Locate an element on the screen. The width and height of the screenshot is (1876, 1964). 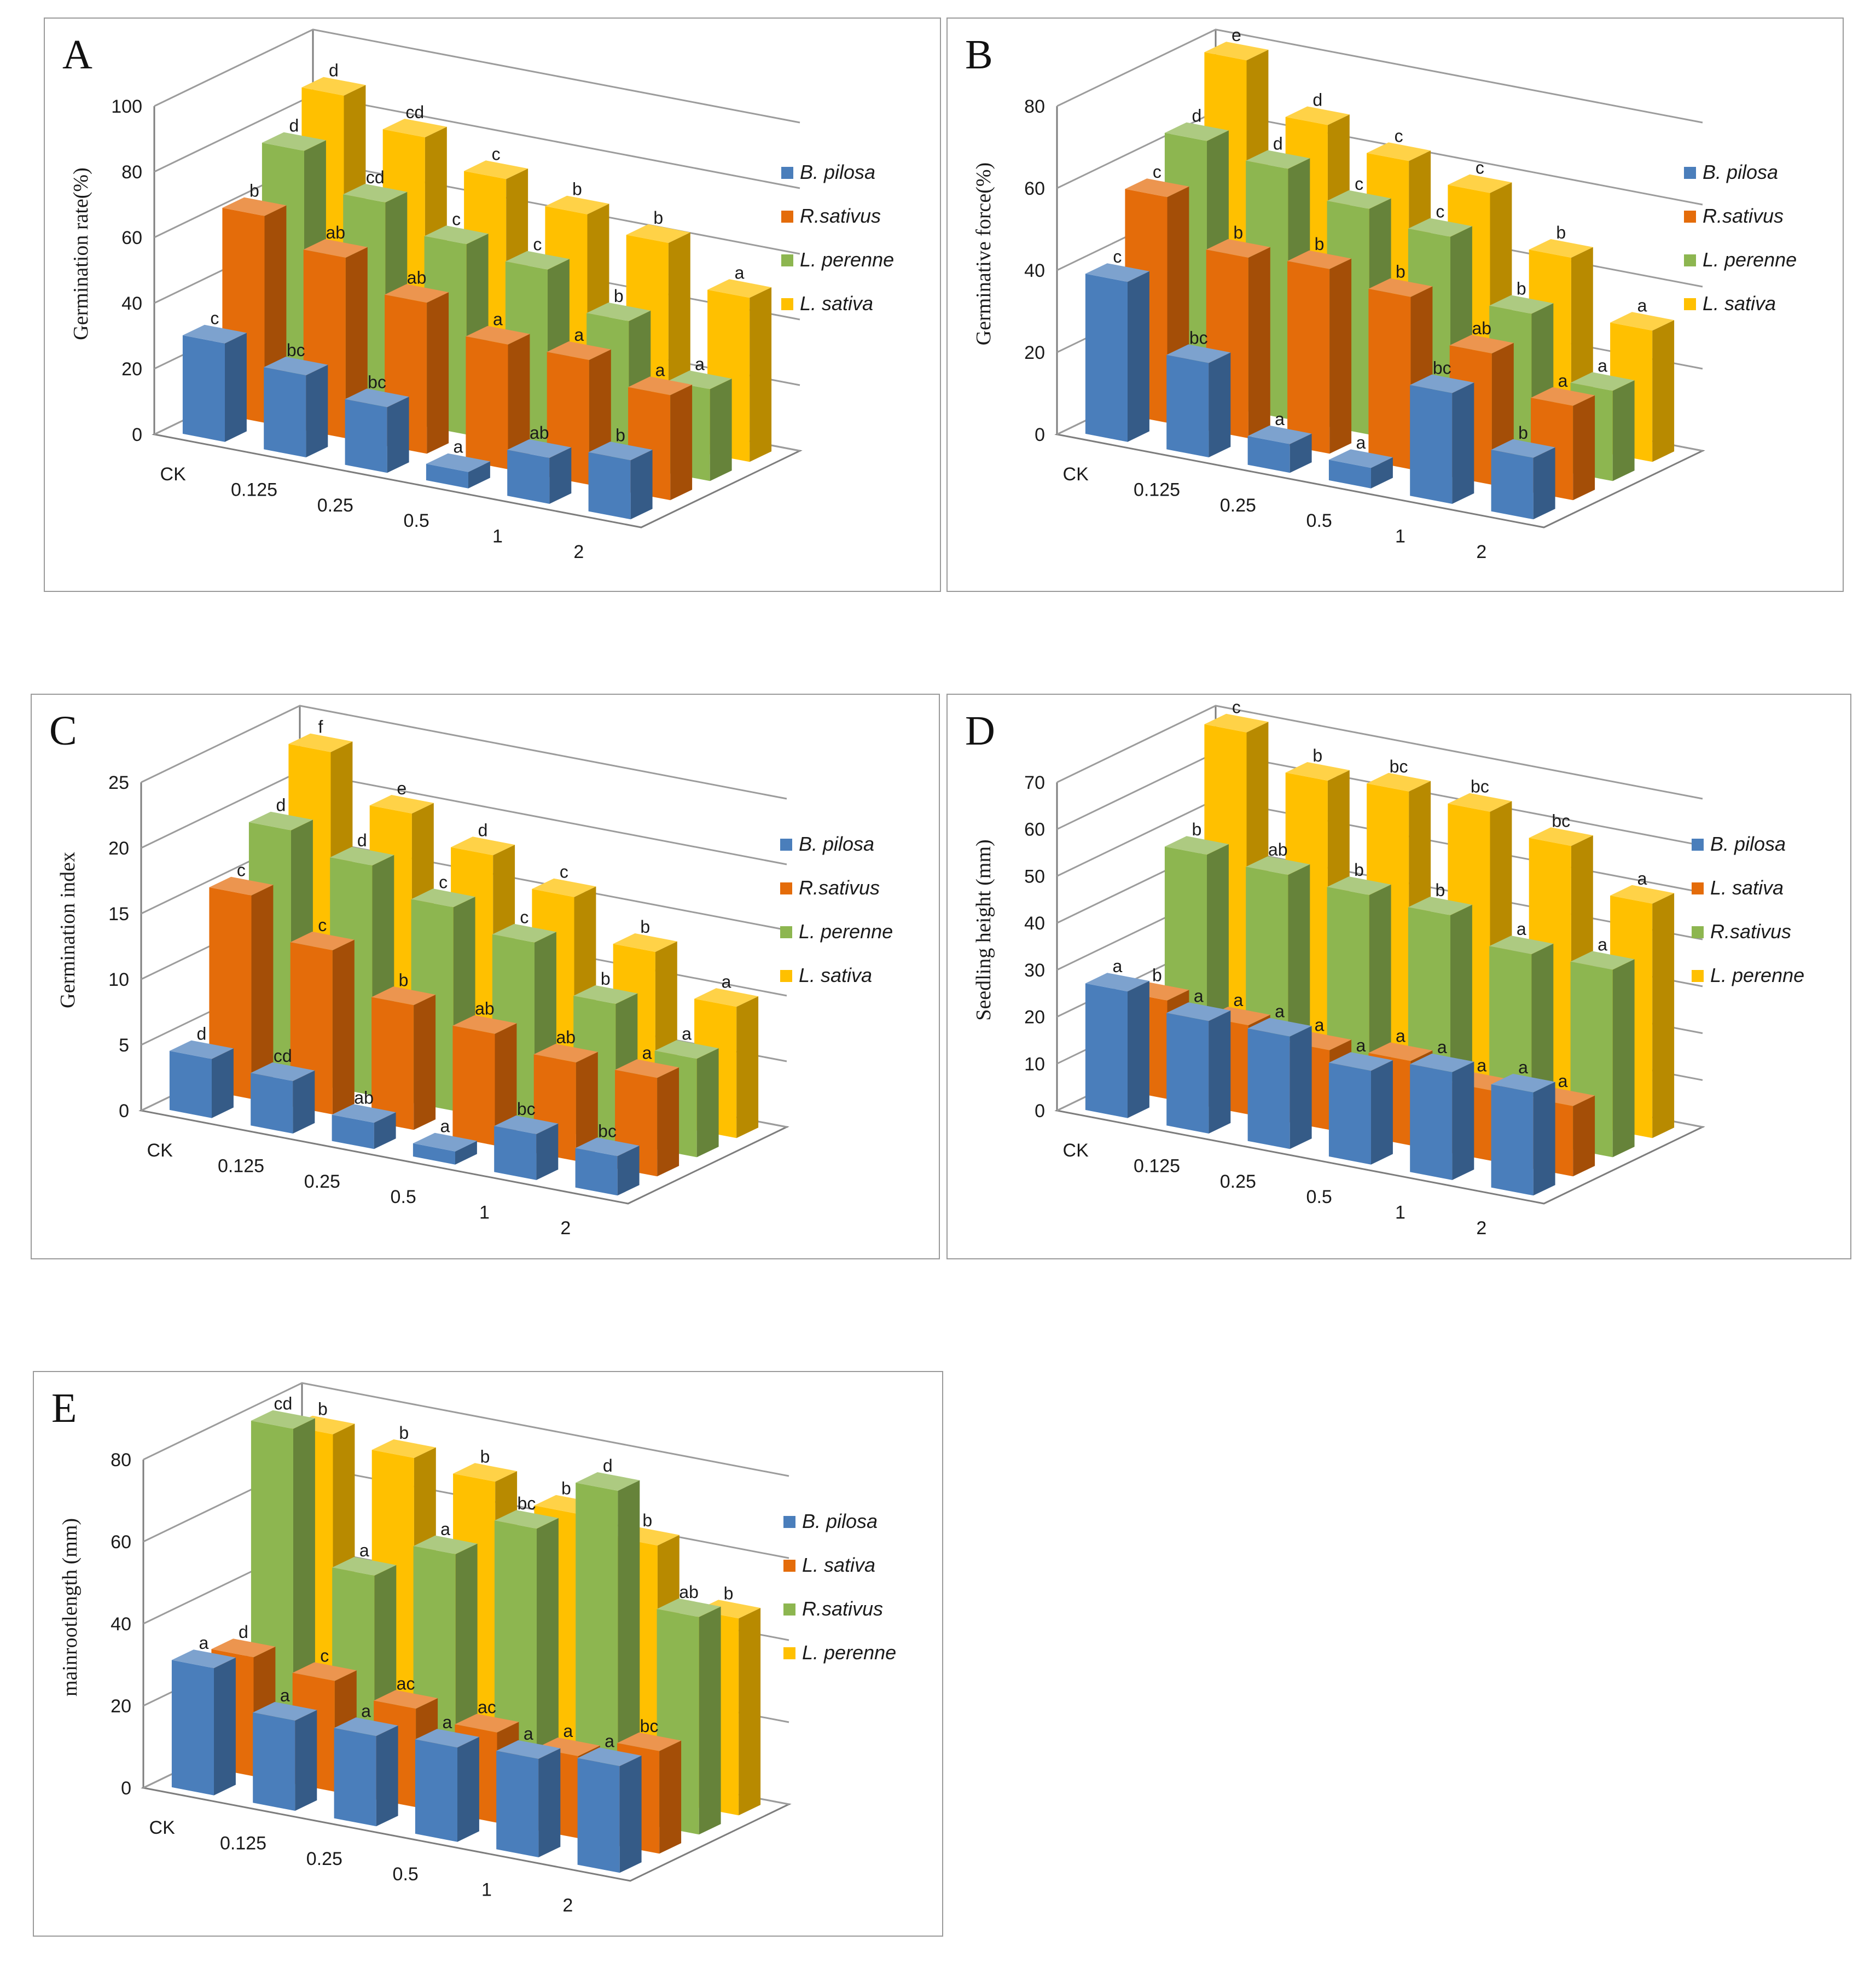
x-tick-label: 0.25 is located at coordinates (1238, 505).